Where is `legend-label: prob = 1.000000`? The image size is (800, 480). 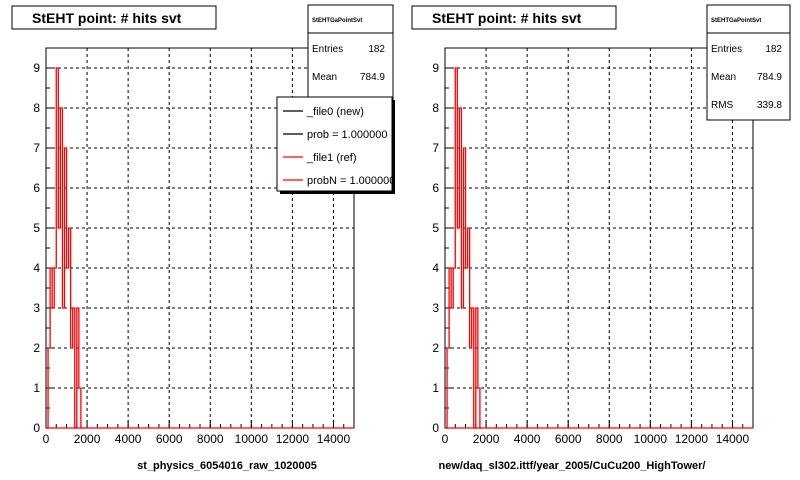
legend-label: prob = 1.000000 is located at coordinates (347, 135).